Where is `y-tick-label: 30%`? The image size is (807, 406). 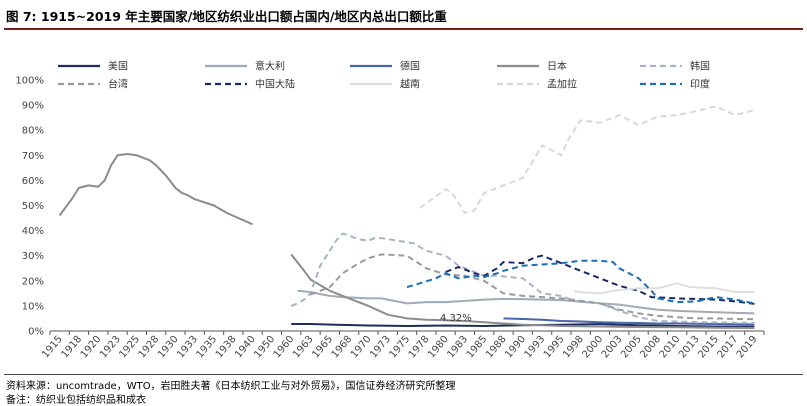 y-tick-label: 30% is located at coordinates (33, 256).